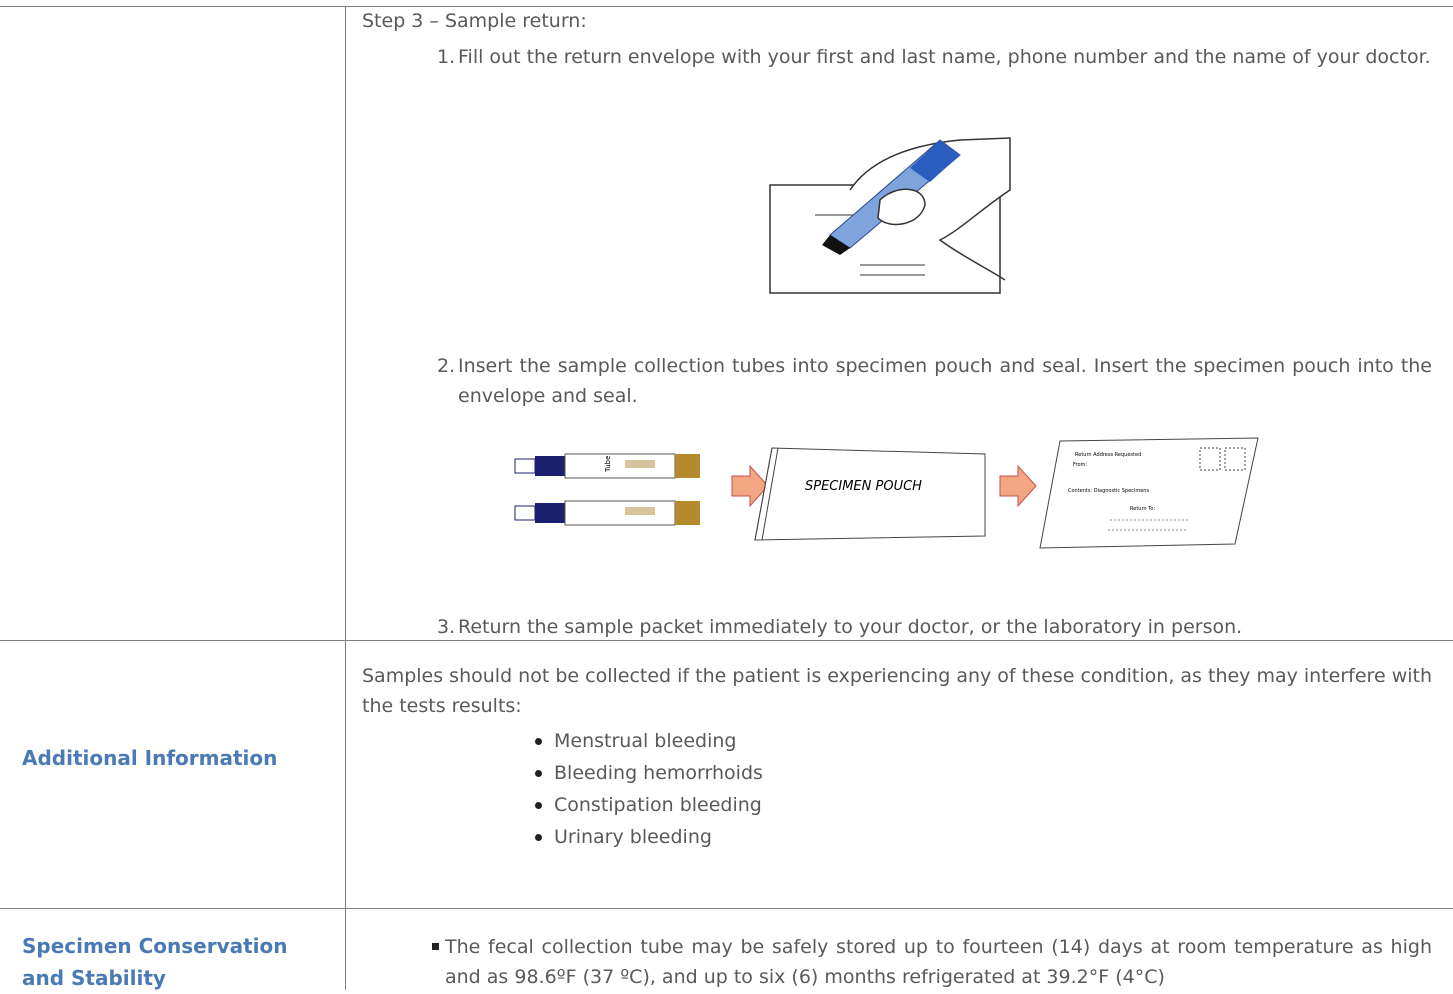  I want to click on step-heading: Step 3 – Sample return:, so click(474, 21).